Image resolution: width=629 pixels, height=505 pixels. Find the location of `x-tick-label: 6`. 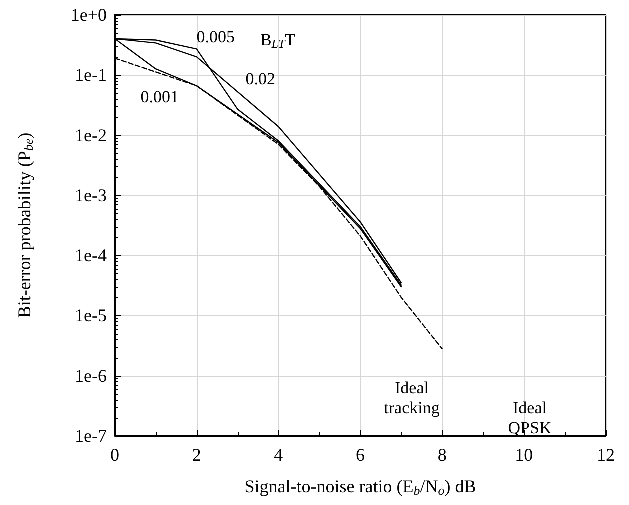

x-tick-label: 6 is located at coordinates (360, 455).